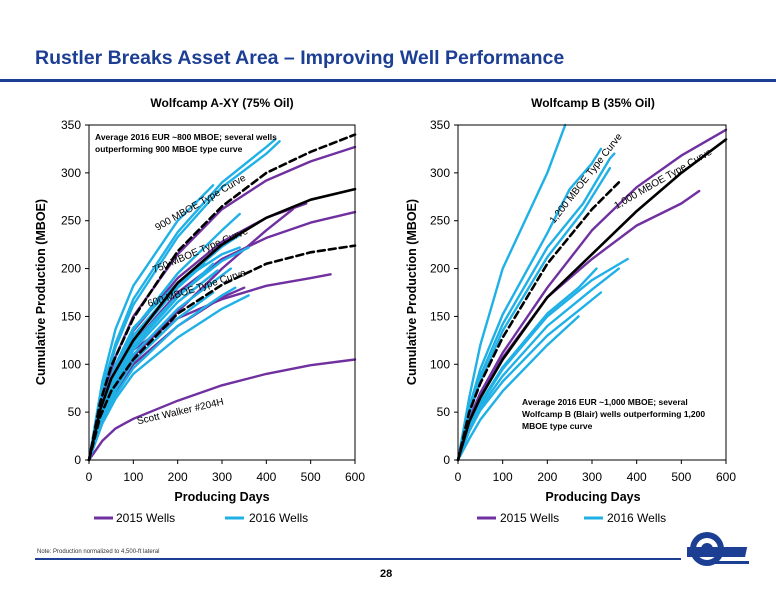 This screenshot has height=600, width=776. Describe the element at coordinates (169, 149) in the screenshot. I see `annotation-line: outperforming 900 MBOE type curve` at that location.